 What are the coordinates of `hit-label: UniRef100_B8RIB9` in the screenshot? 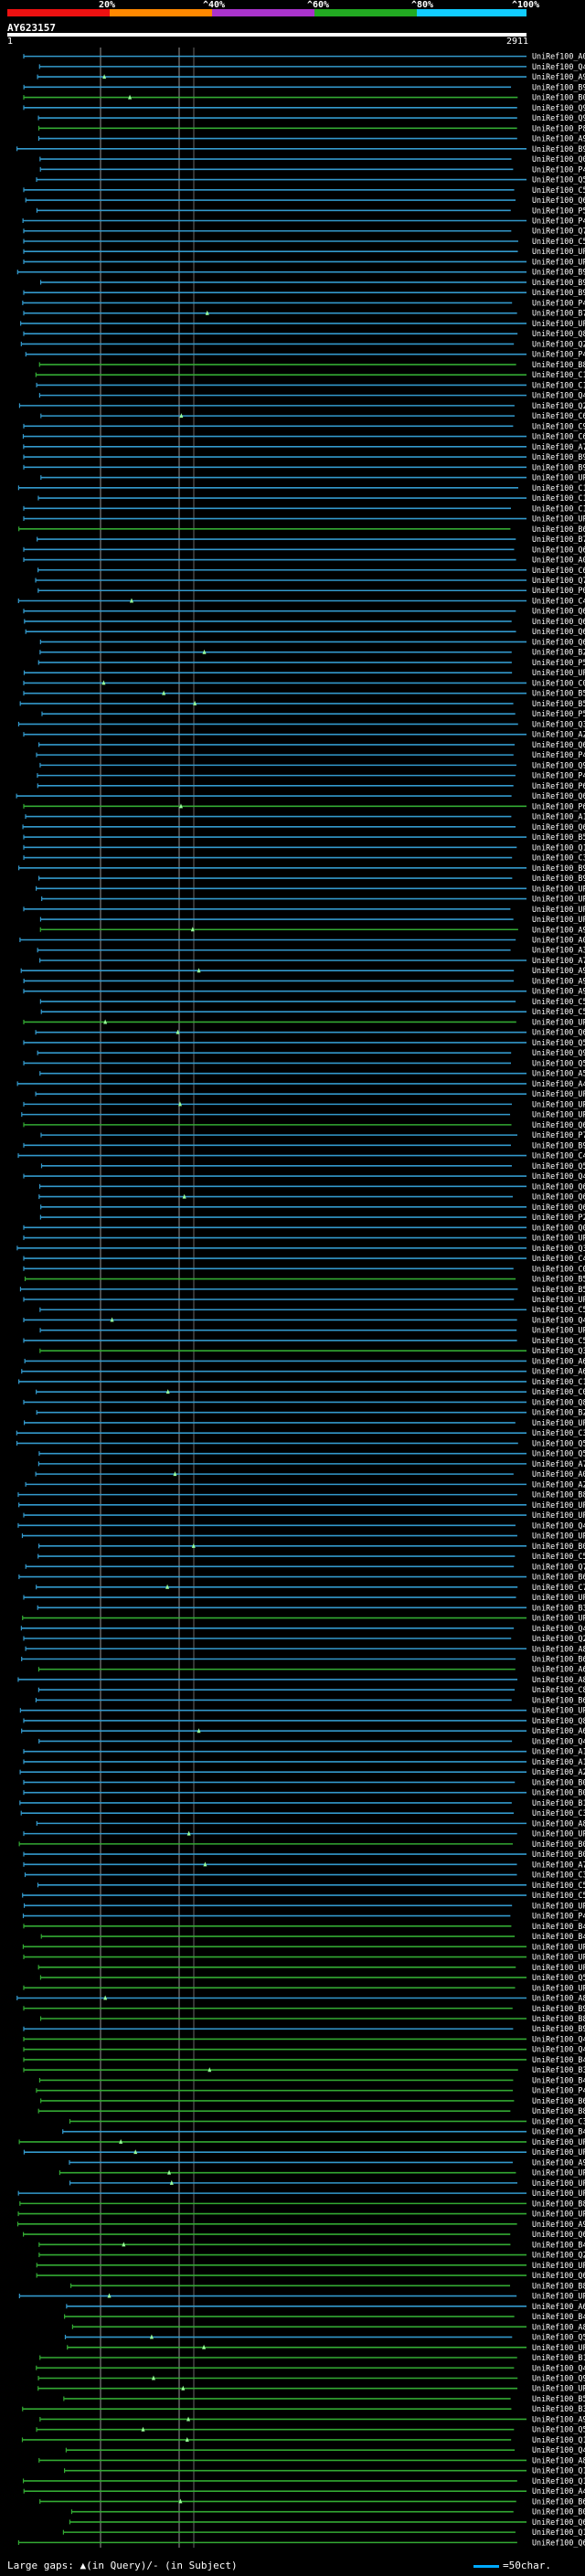 It's located at (559, 2018).